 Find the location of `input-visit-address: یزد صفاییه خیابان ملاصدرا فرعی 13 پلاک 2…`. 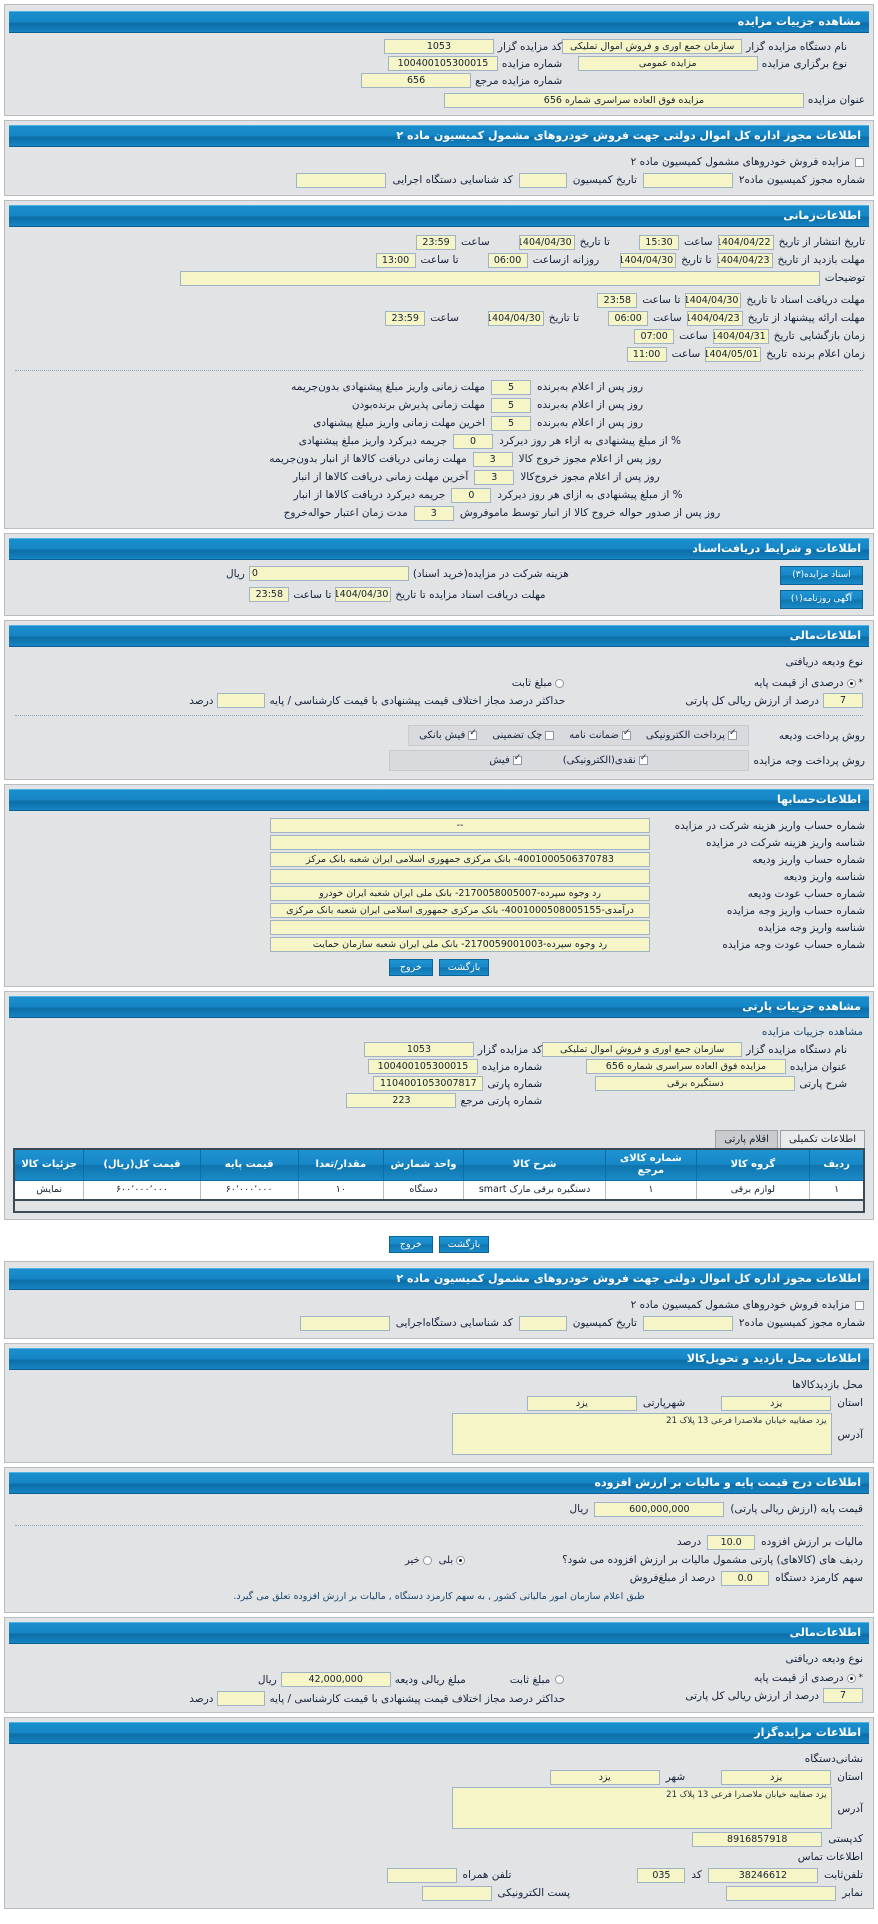

input-visit-address: یزد صفاییه خیابان ملاصدرا فرعی 13 پلاک 2… is located at coordinates (641, 1434).